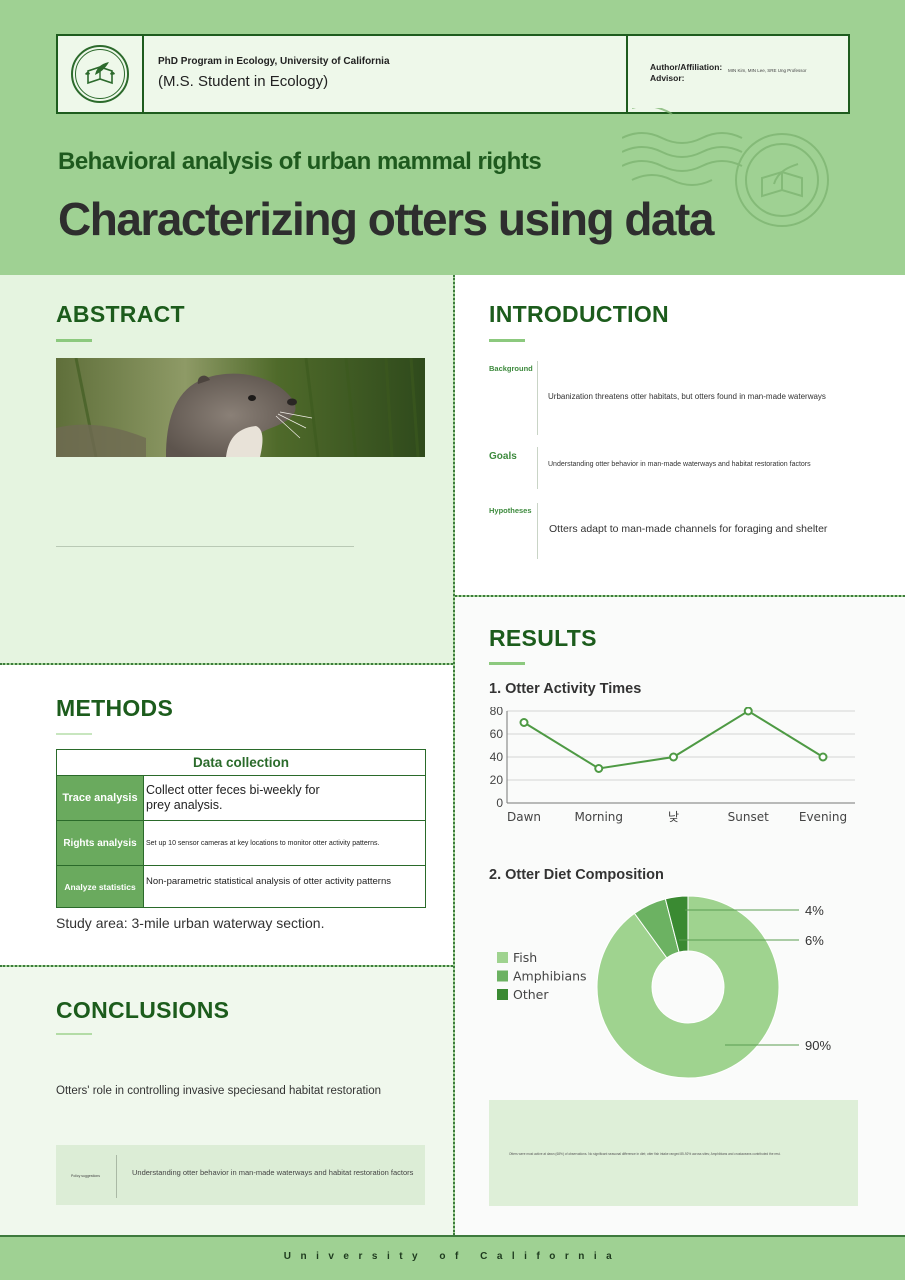  I want to click on intro-label-goals: Goals, so click(503, 456).